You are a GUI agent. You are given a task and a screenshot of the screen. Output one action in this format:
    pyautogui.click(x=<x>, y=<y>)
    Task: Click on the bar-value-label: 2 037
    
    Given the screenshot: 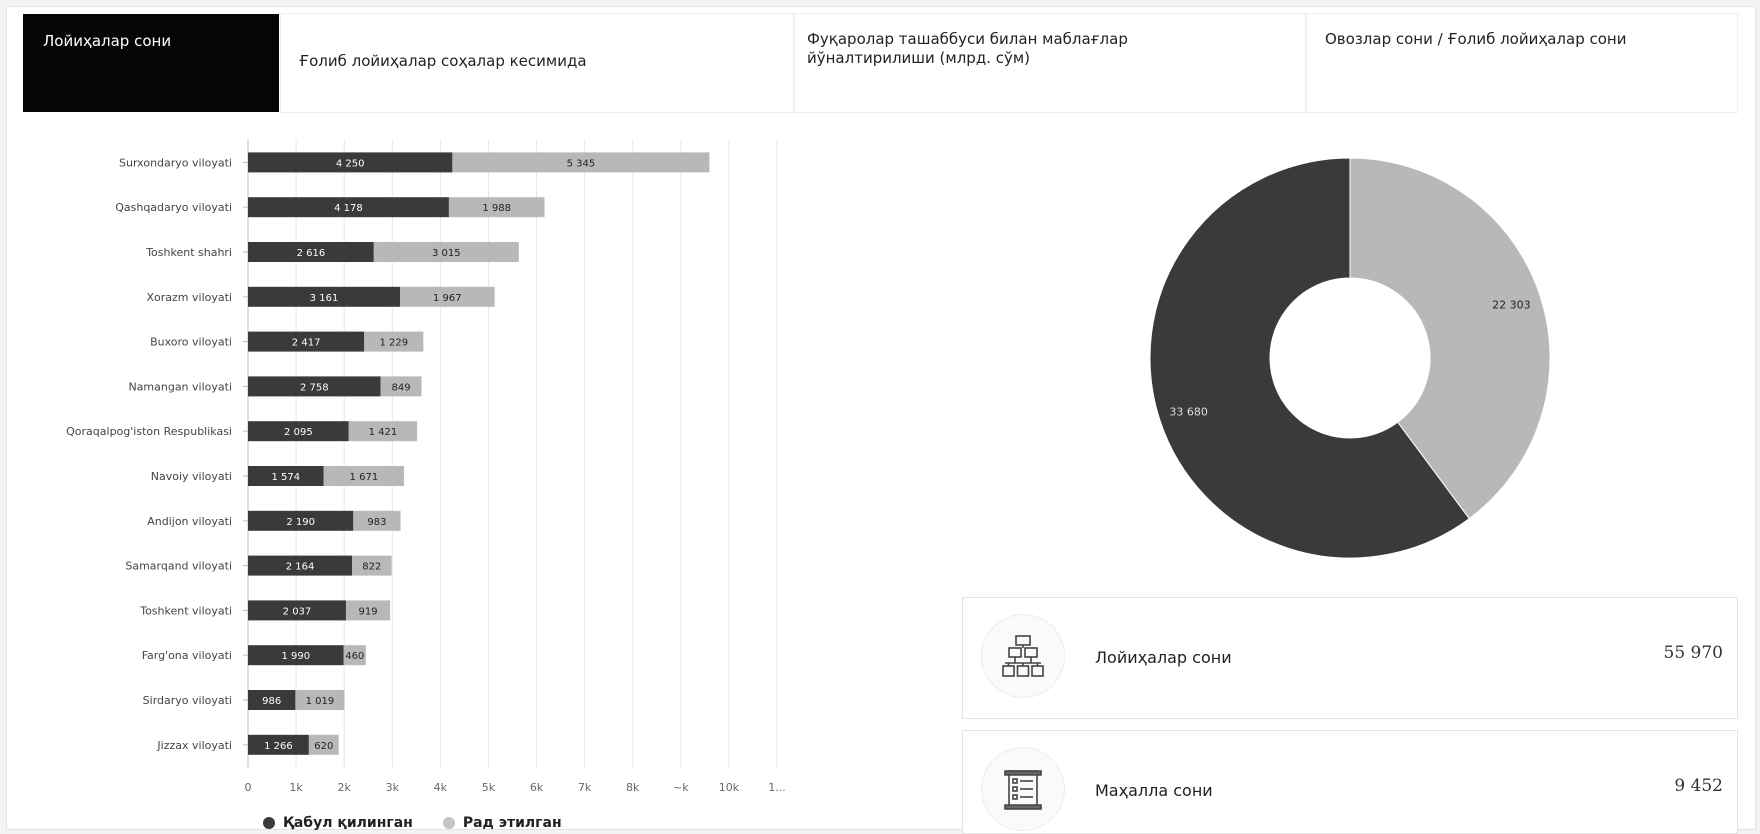 What is the action you would take?
    pyautogui.click(x=297, y=611)
    